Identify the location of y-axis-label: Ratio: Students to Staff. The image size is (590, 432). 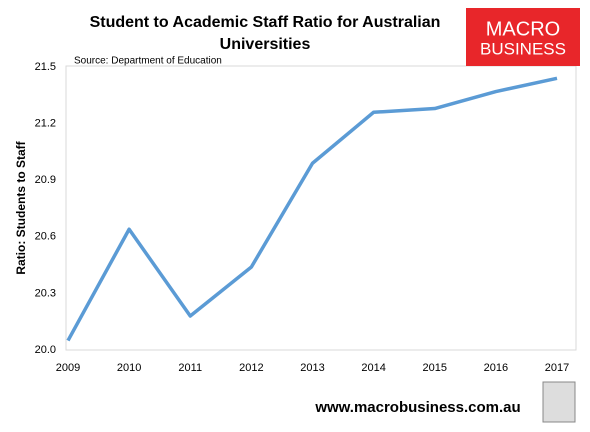
(21, 207).